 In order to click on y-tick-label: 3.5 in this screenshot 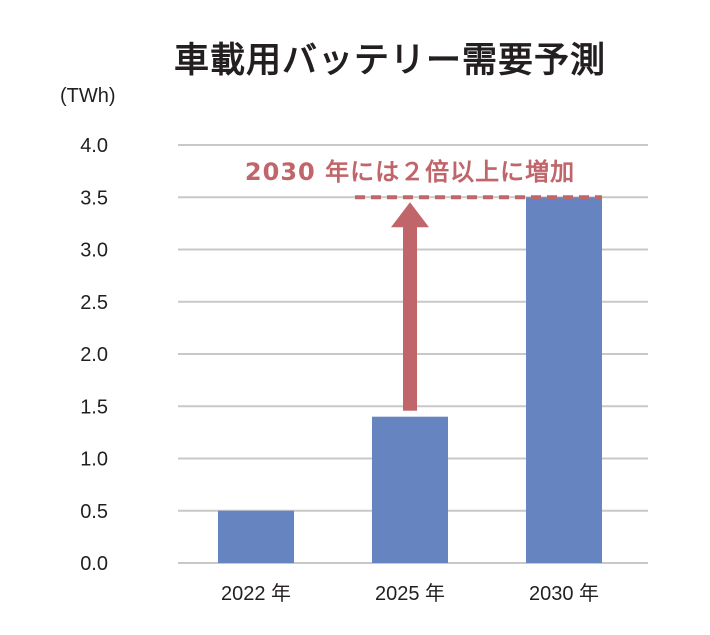, I will do `click(94, 198)`.